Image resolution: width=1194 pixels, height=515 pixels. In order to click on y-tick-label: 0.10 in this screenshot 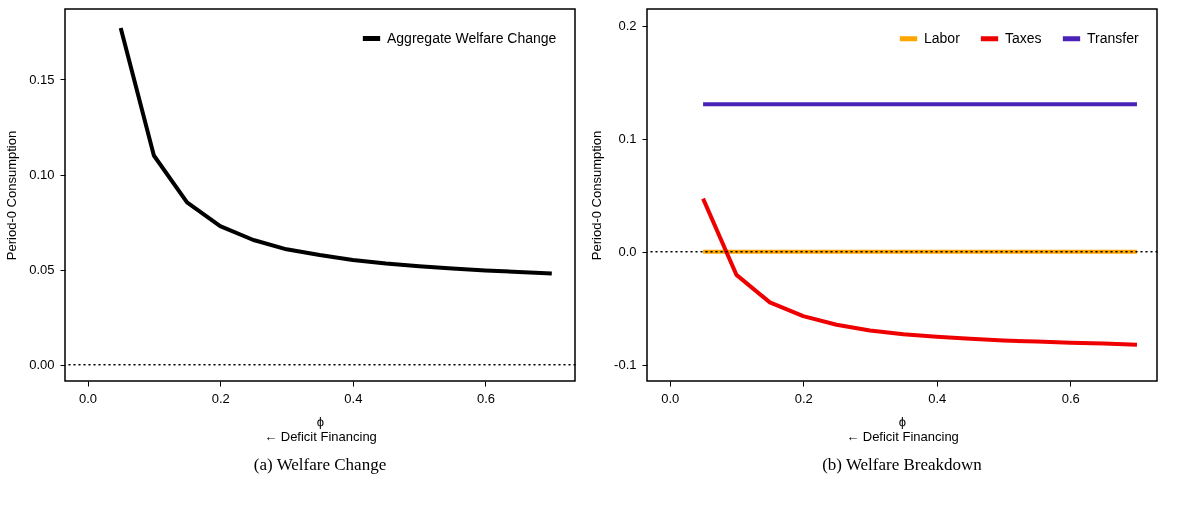, I will do `click(42, 175)`.